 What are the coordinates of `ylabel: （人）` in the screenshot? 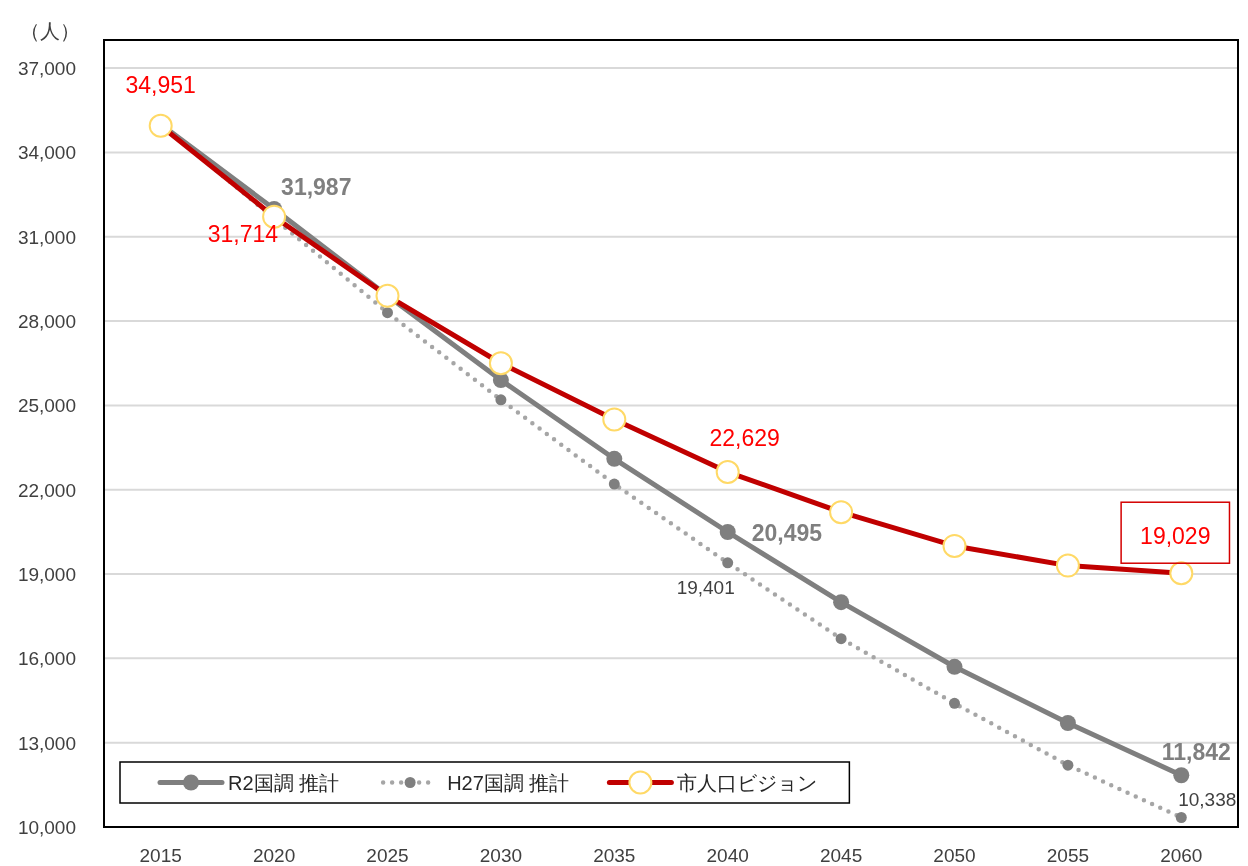 It's located at (50, 31).